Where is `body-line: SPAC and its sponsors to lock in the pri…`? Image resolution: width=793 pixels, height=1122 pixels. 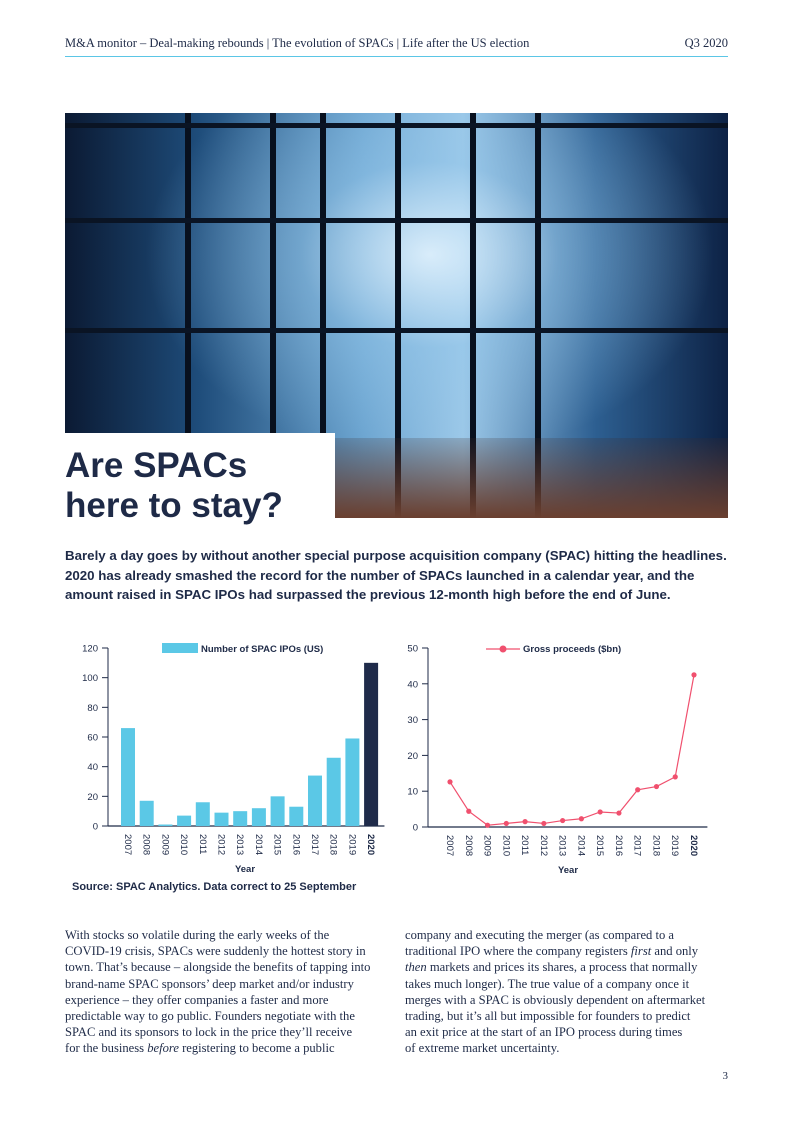
body-line: SPAC and its sponsors to lock in the pri… is located at coordinates (230, 1032).